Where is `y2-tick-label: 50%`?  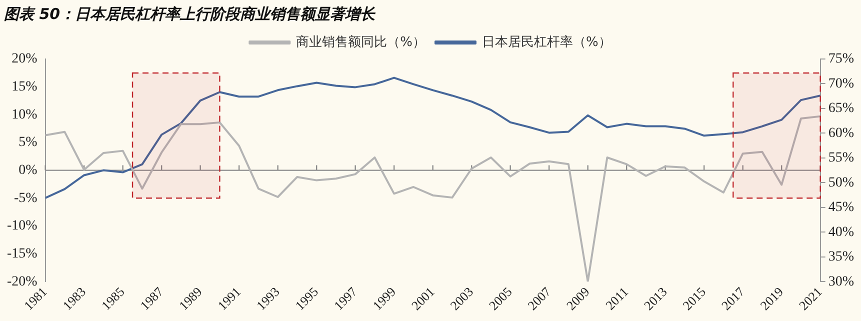
y2-tick-label: 50% is located at coordinates (841, 182).